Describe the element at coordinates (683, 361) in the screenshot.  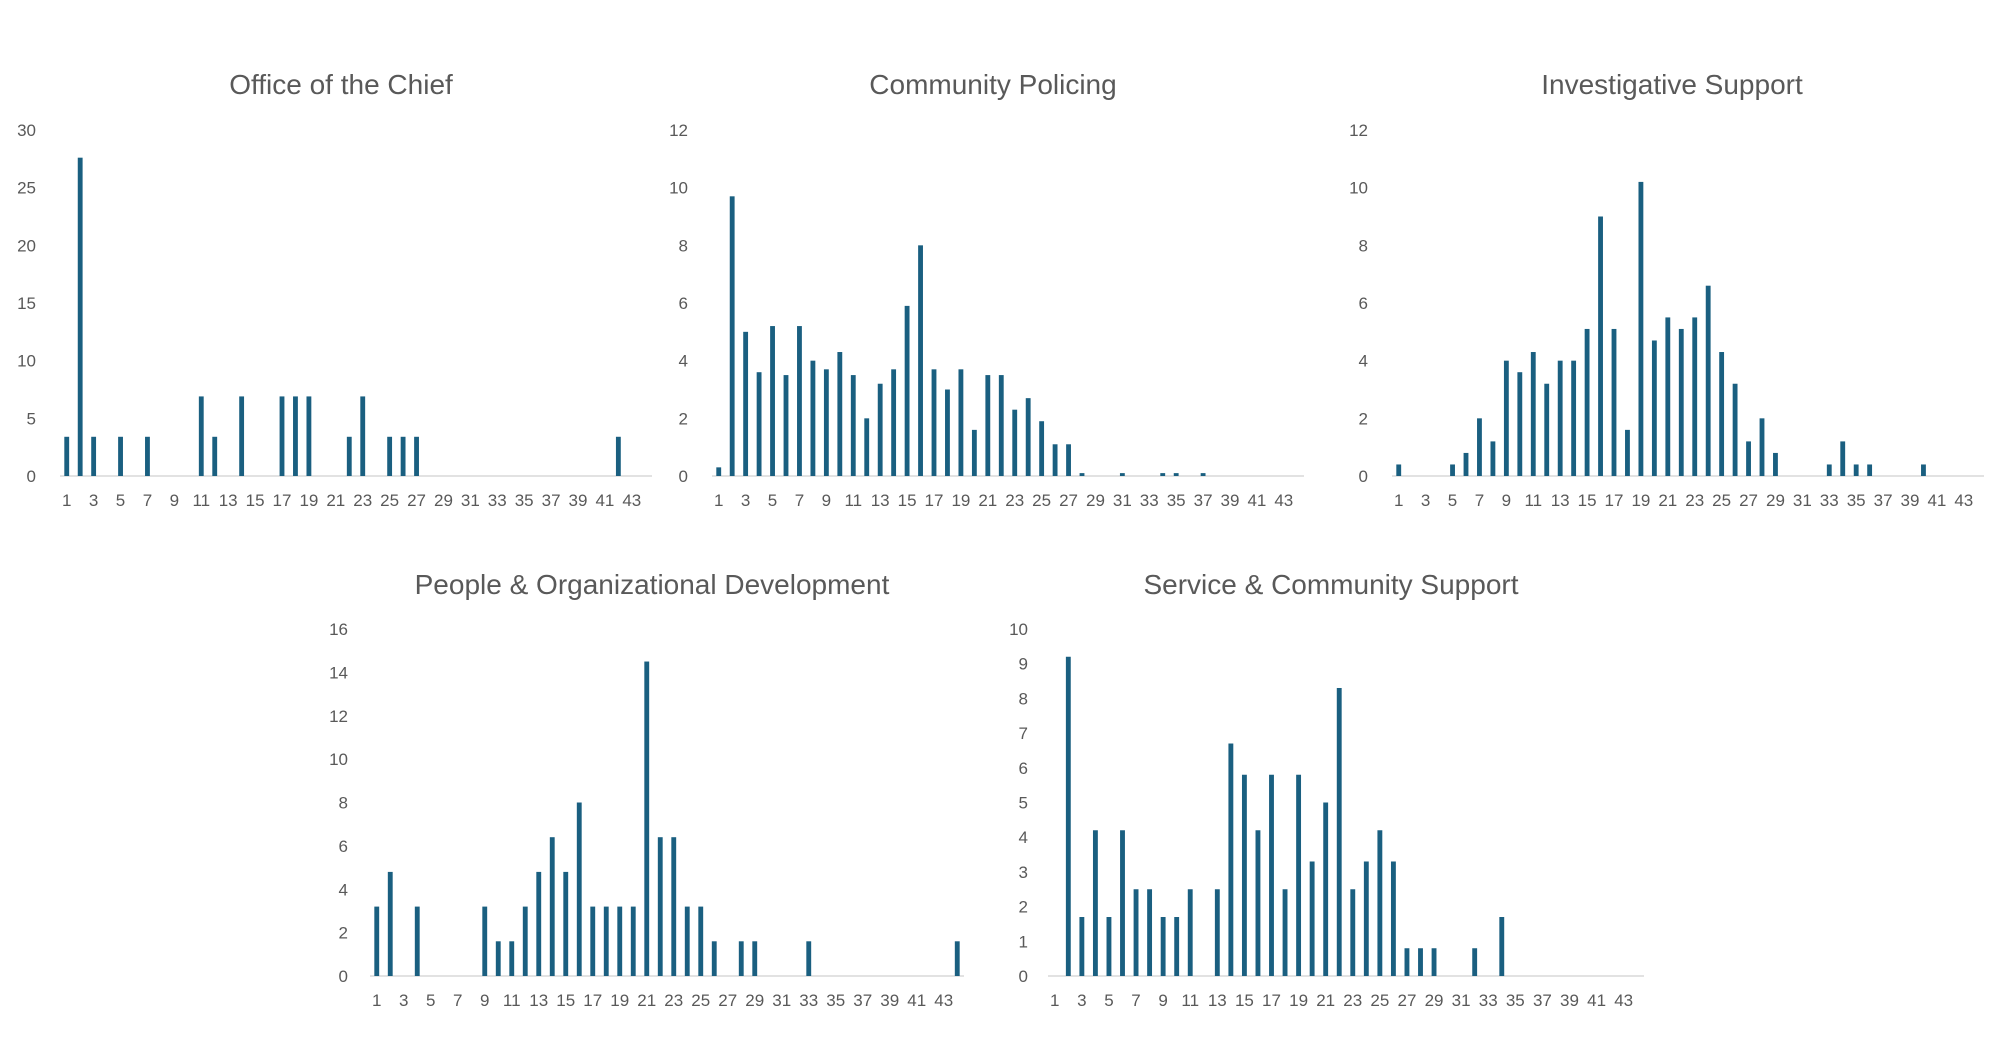
I see `y-tick-label: 4` at that location.